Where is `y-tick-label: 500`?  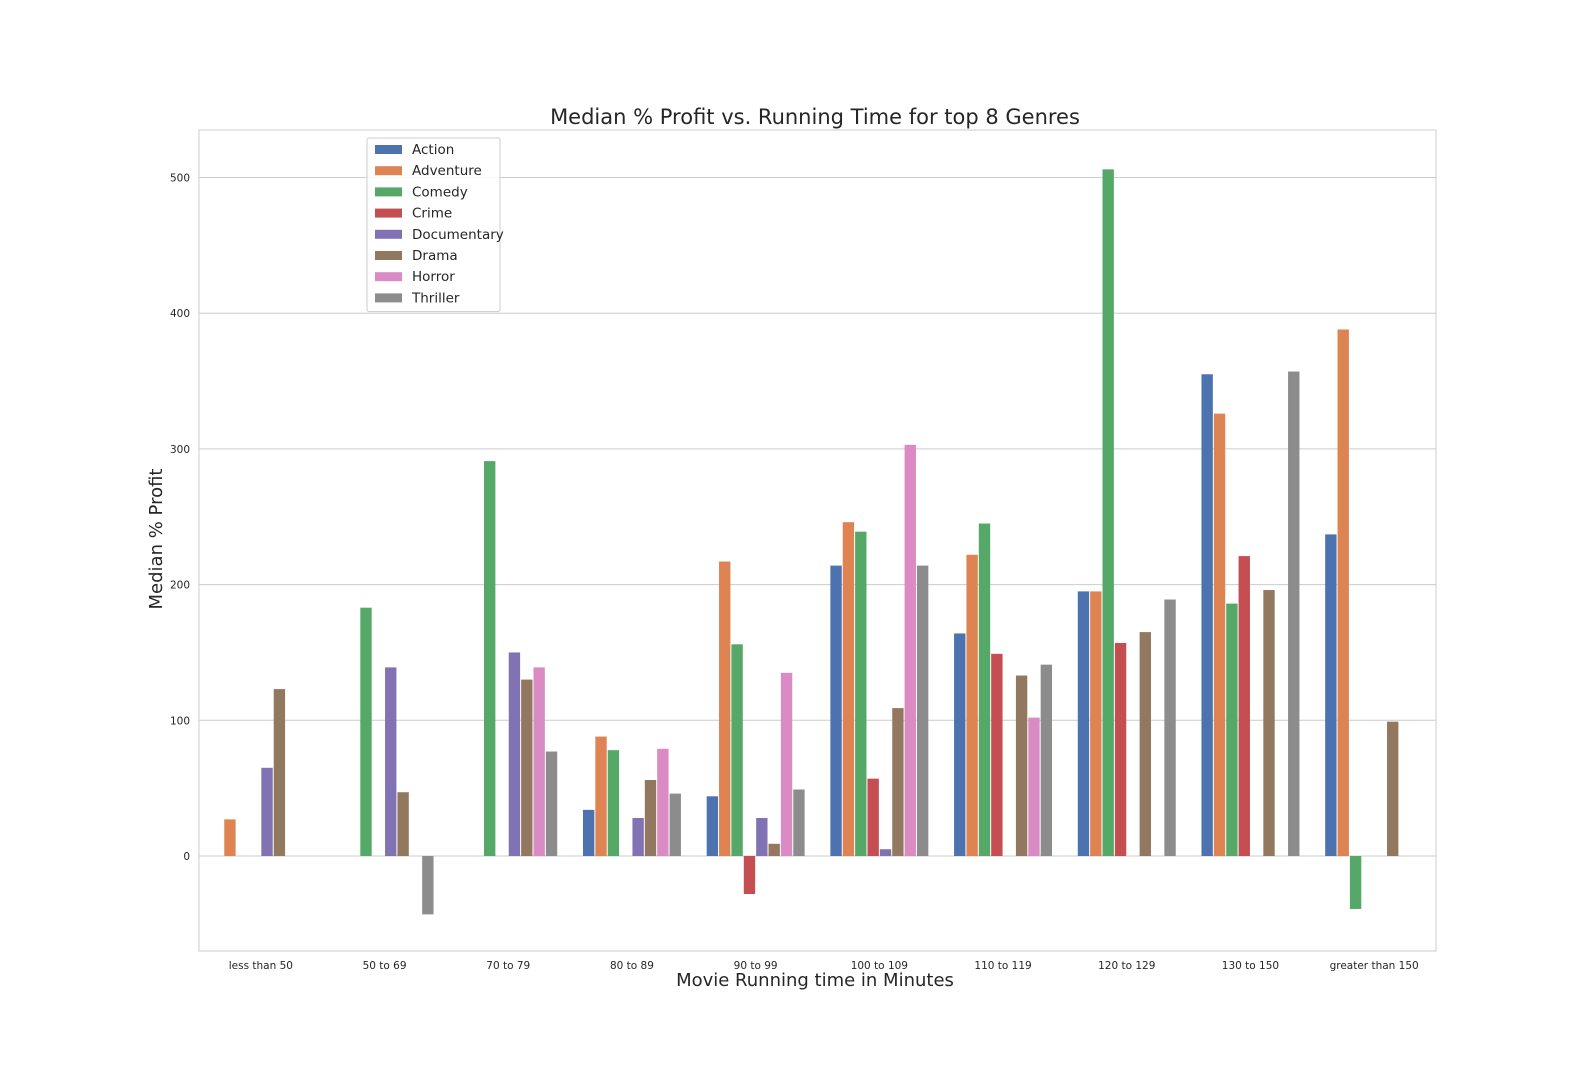
y-tick-label: 500 is located at coordinates (180, 178).